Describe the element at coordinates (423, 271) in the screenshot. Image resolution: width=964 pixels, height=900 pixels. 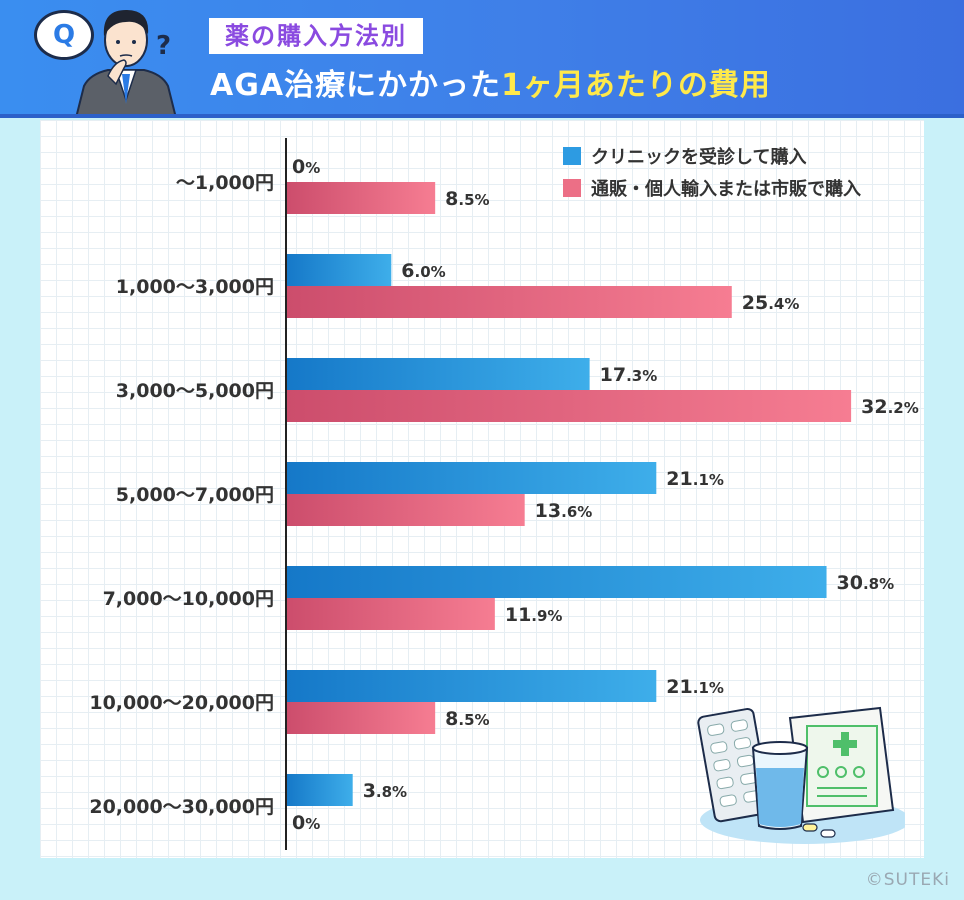
I see `value-label-clinic: 6.0%` at that location.